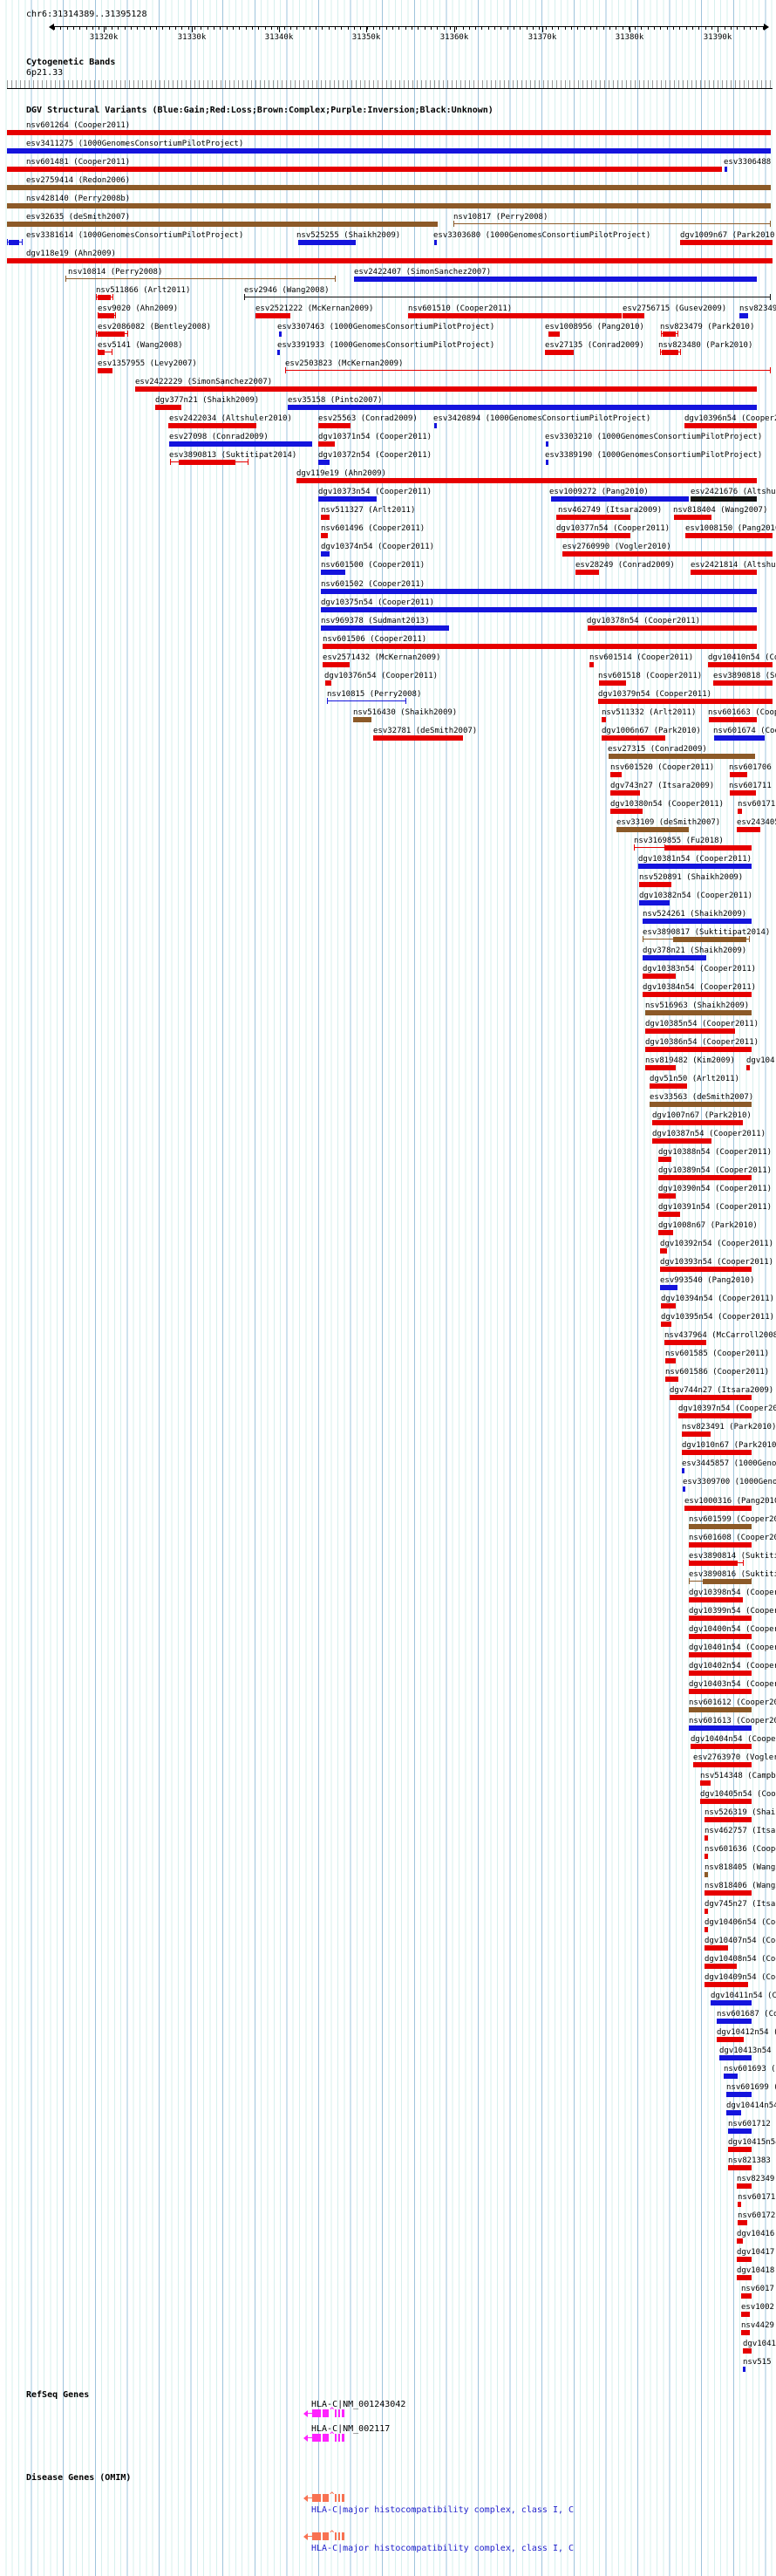  What do you see at coordinates (204, 382) in the screenshot?
I see `variant-label: esv2422229 (SimonSanchez2007)` at bounding box center [204, 382].